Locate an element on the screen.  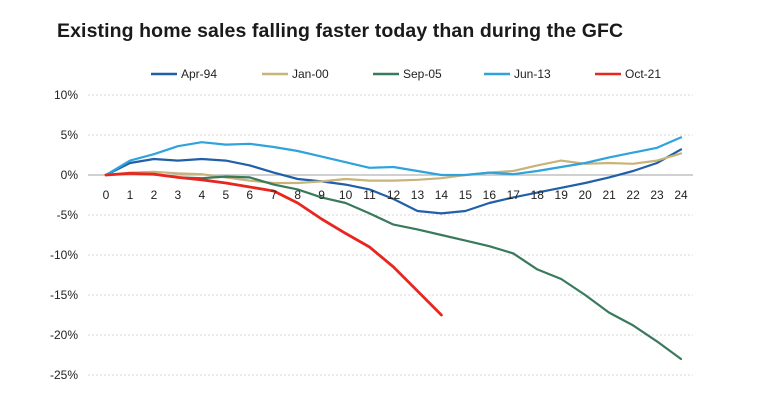
x-tick-label: 10 is located at coordinates (346, 195).